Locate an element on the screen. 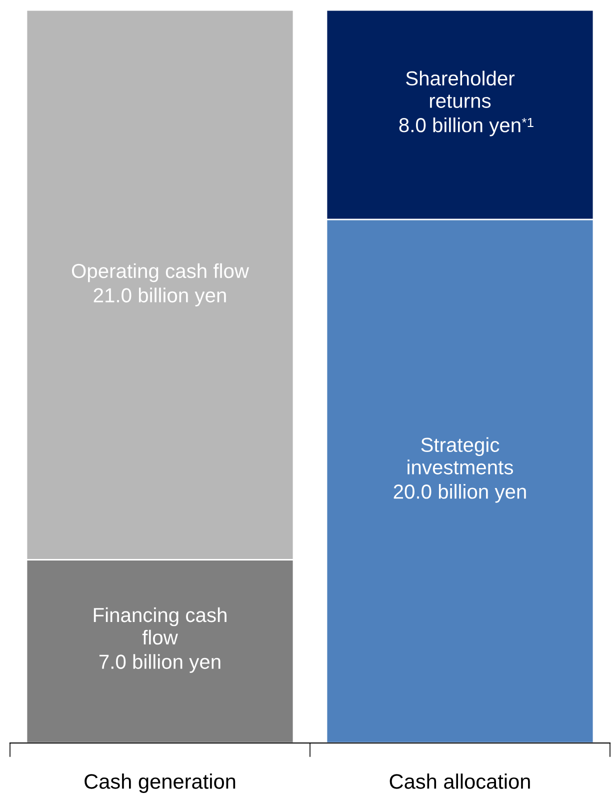 The image size is (613, 800). series-label: Financing cash flow is located at coordinates (160, 626).